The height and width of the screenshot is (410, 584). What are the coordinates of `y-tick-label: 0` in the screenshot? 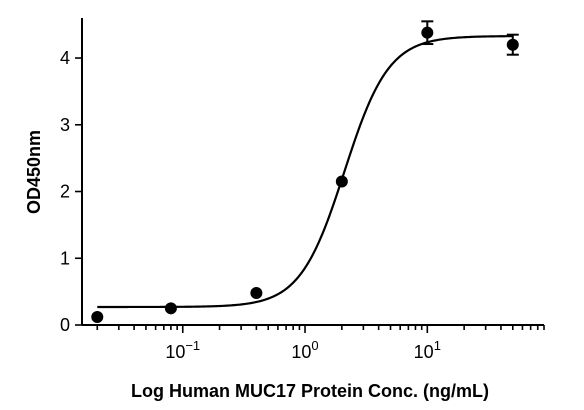 It's located at (65, 325).